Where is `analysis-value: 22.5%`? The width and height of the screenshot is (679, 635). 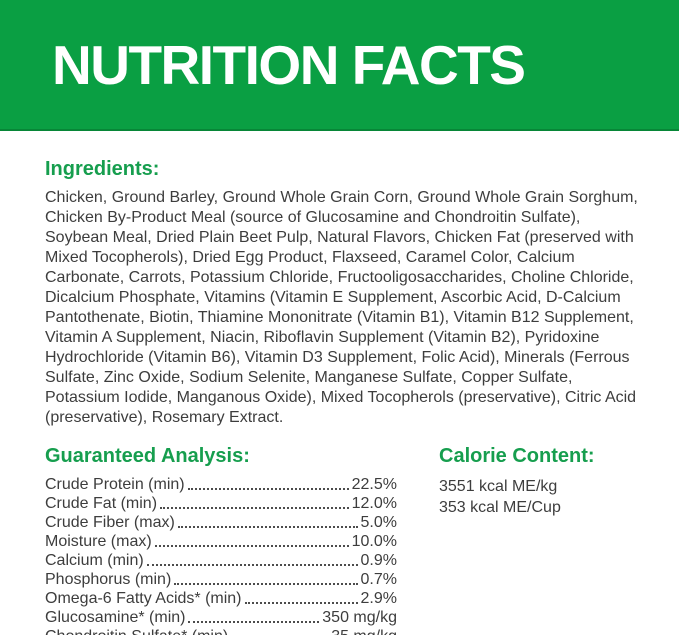
analysis-value: 22.5% is located at coordinates (374, 484).